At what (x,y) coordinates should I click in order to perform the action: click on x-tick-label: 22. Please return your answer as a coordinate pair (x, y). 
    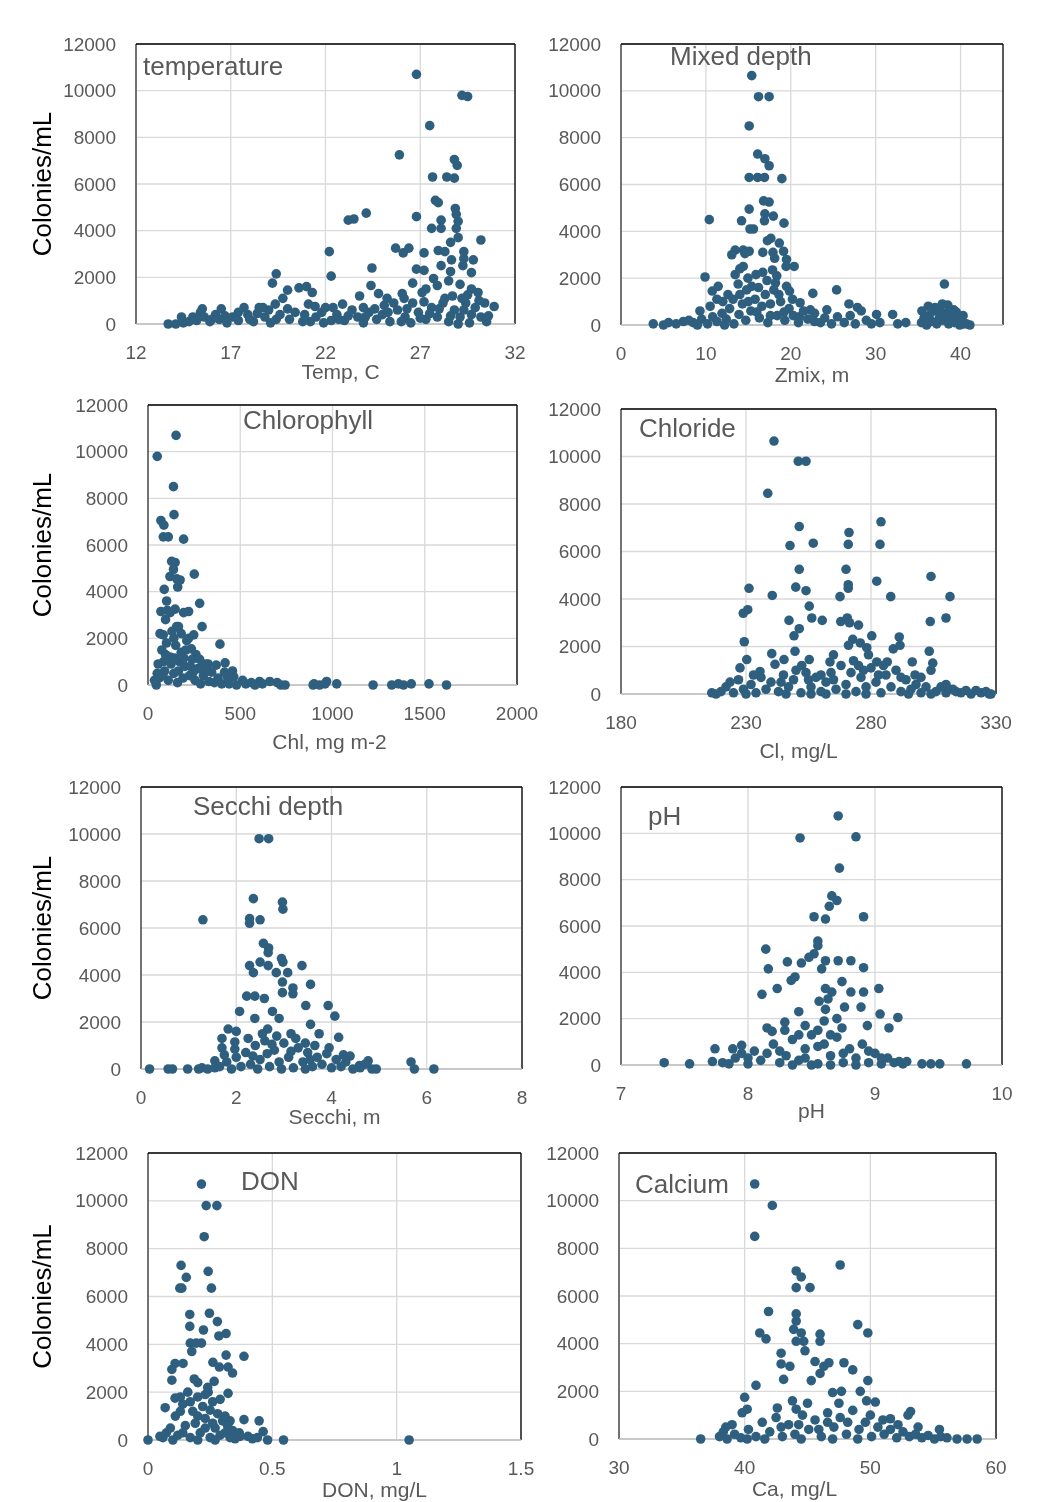
    Looking at the image, I should click on (325, 352).